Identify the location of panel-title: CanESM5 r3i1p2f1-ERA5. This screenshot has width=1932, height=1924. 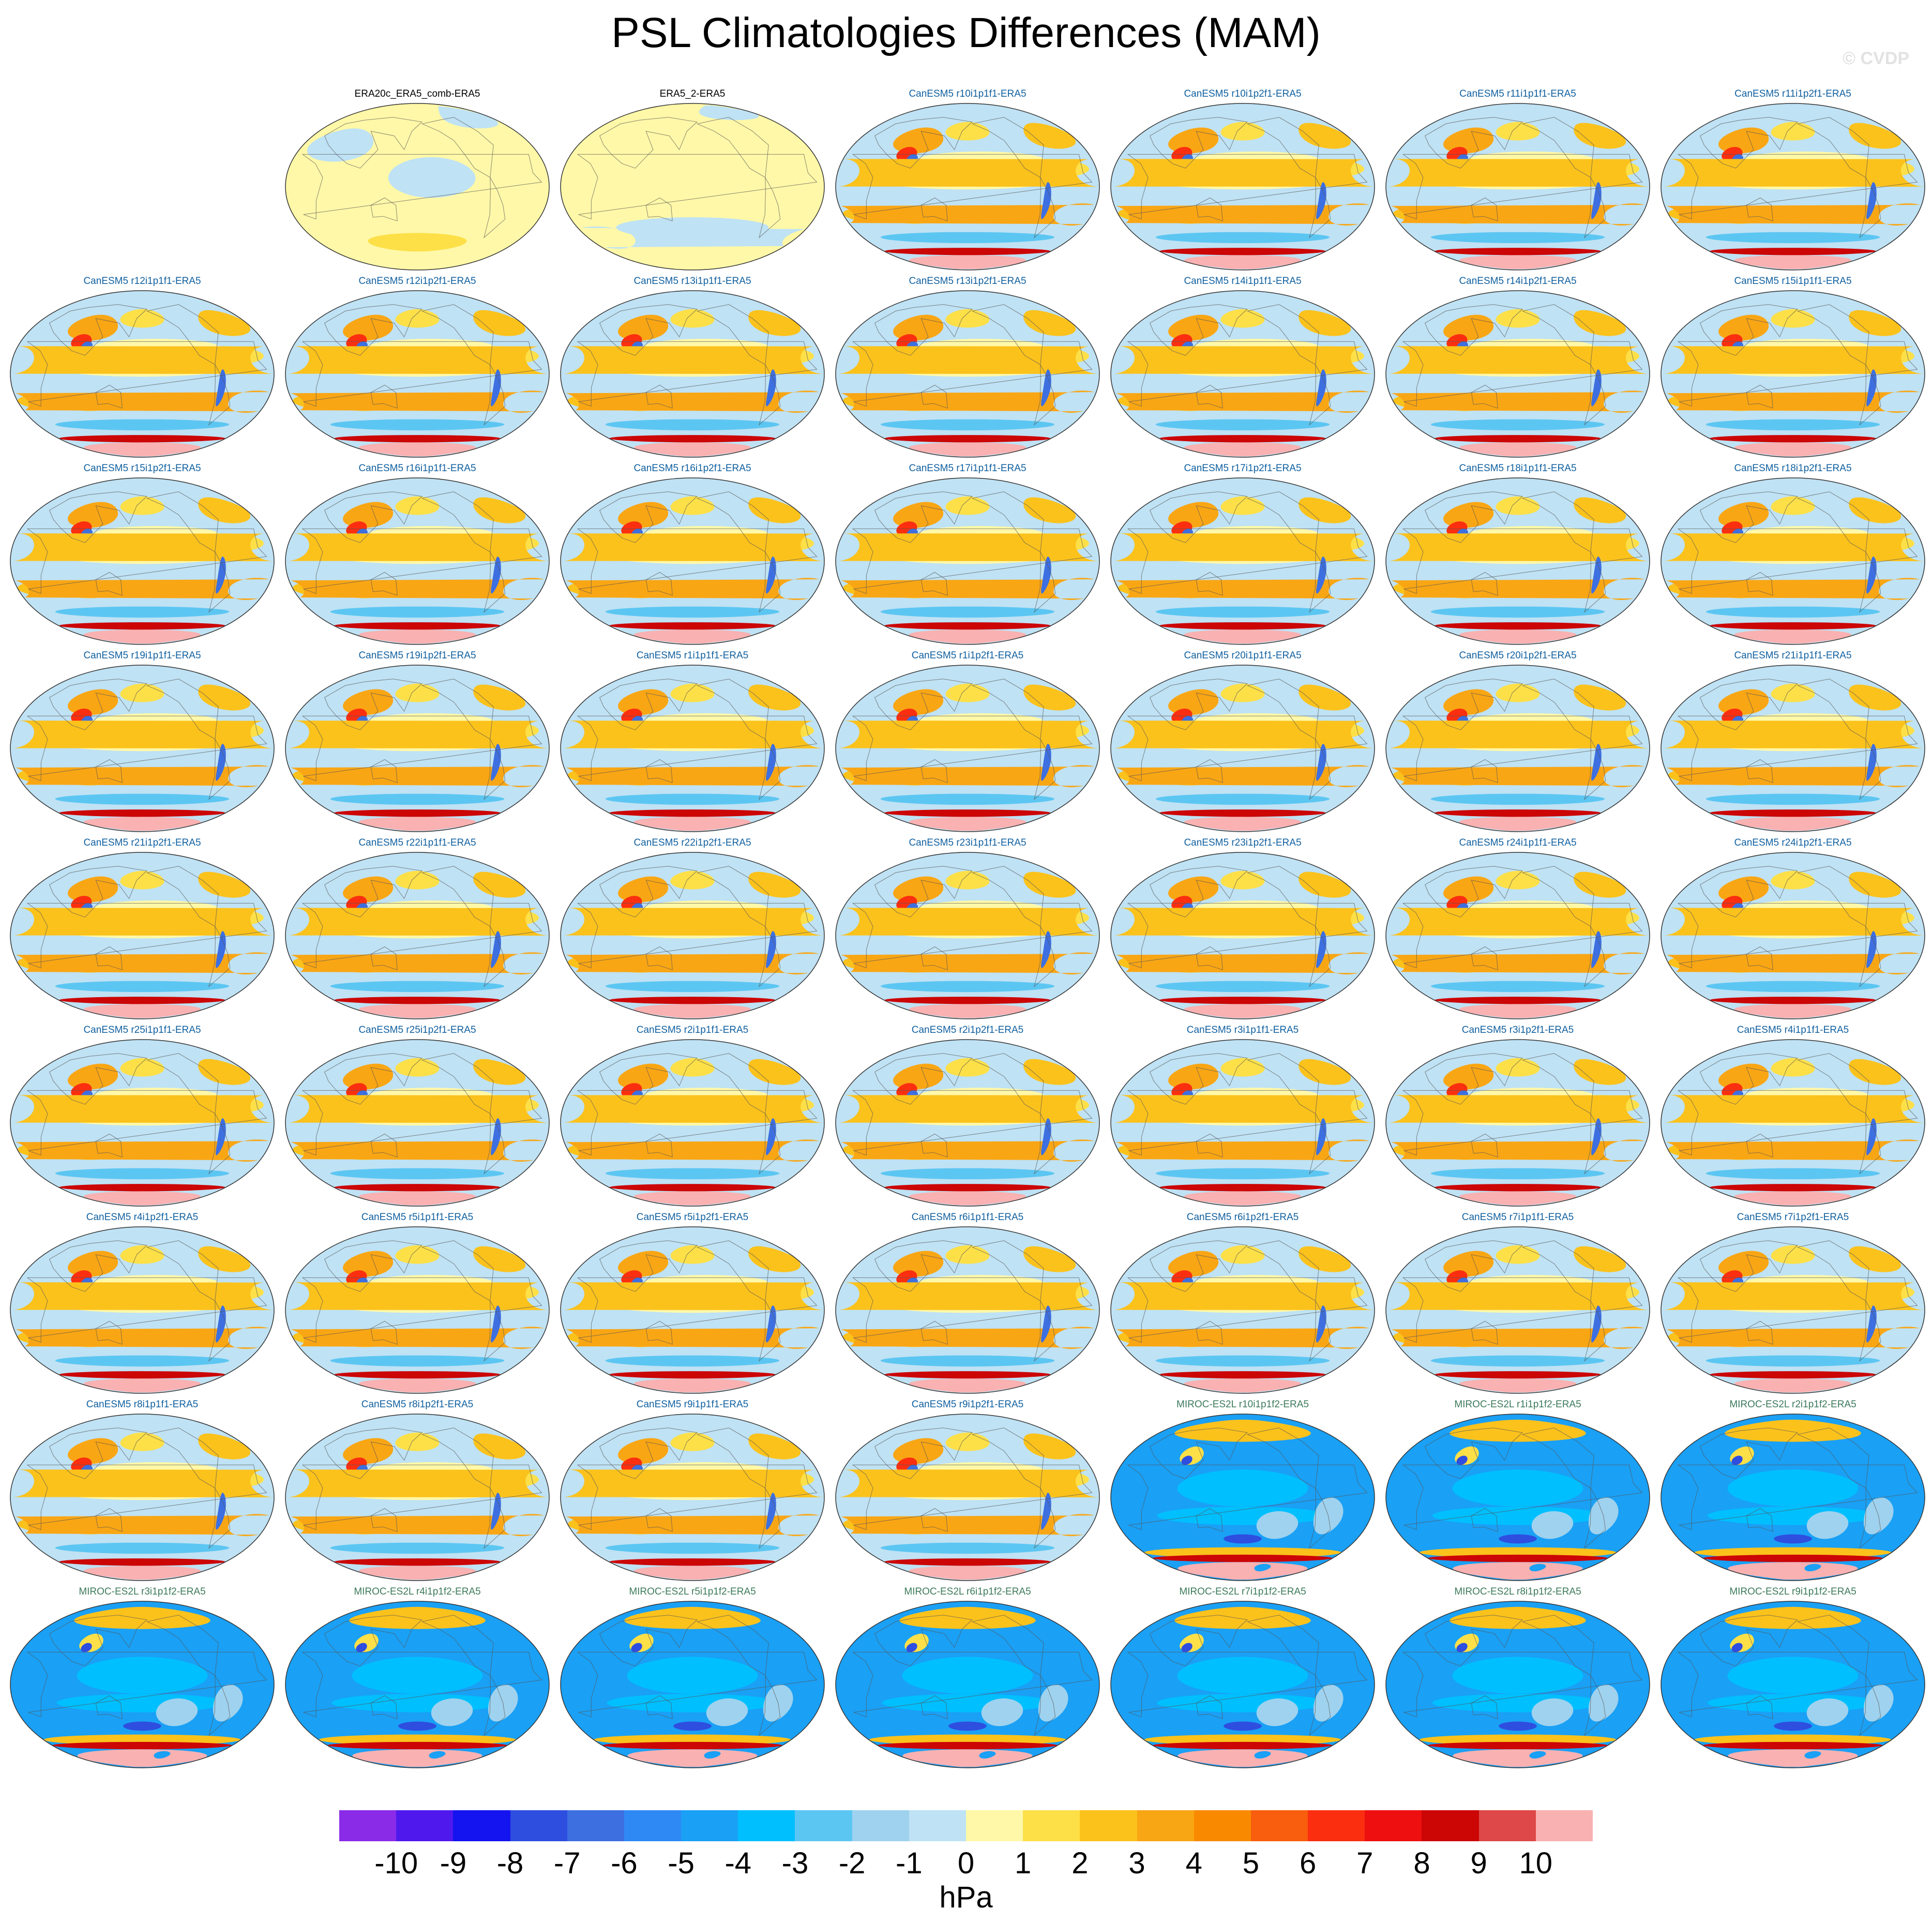
(1517, 1030).